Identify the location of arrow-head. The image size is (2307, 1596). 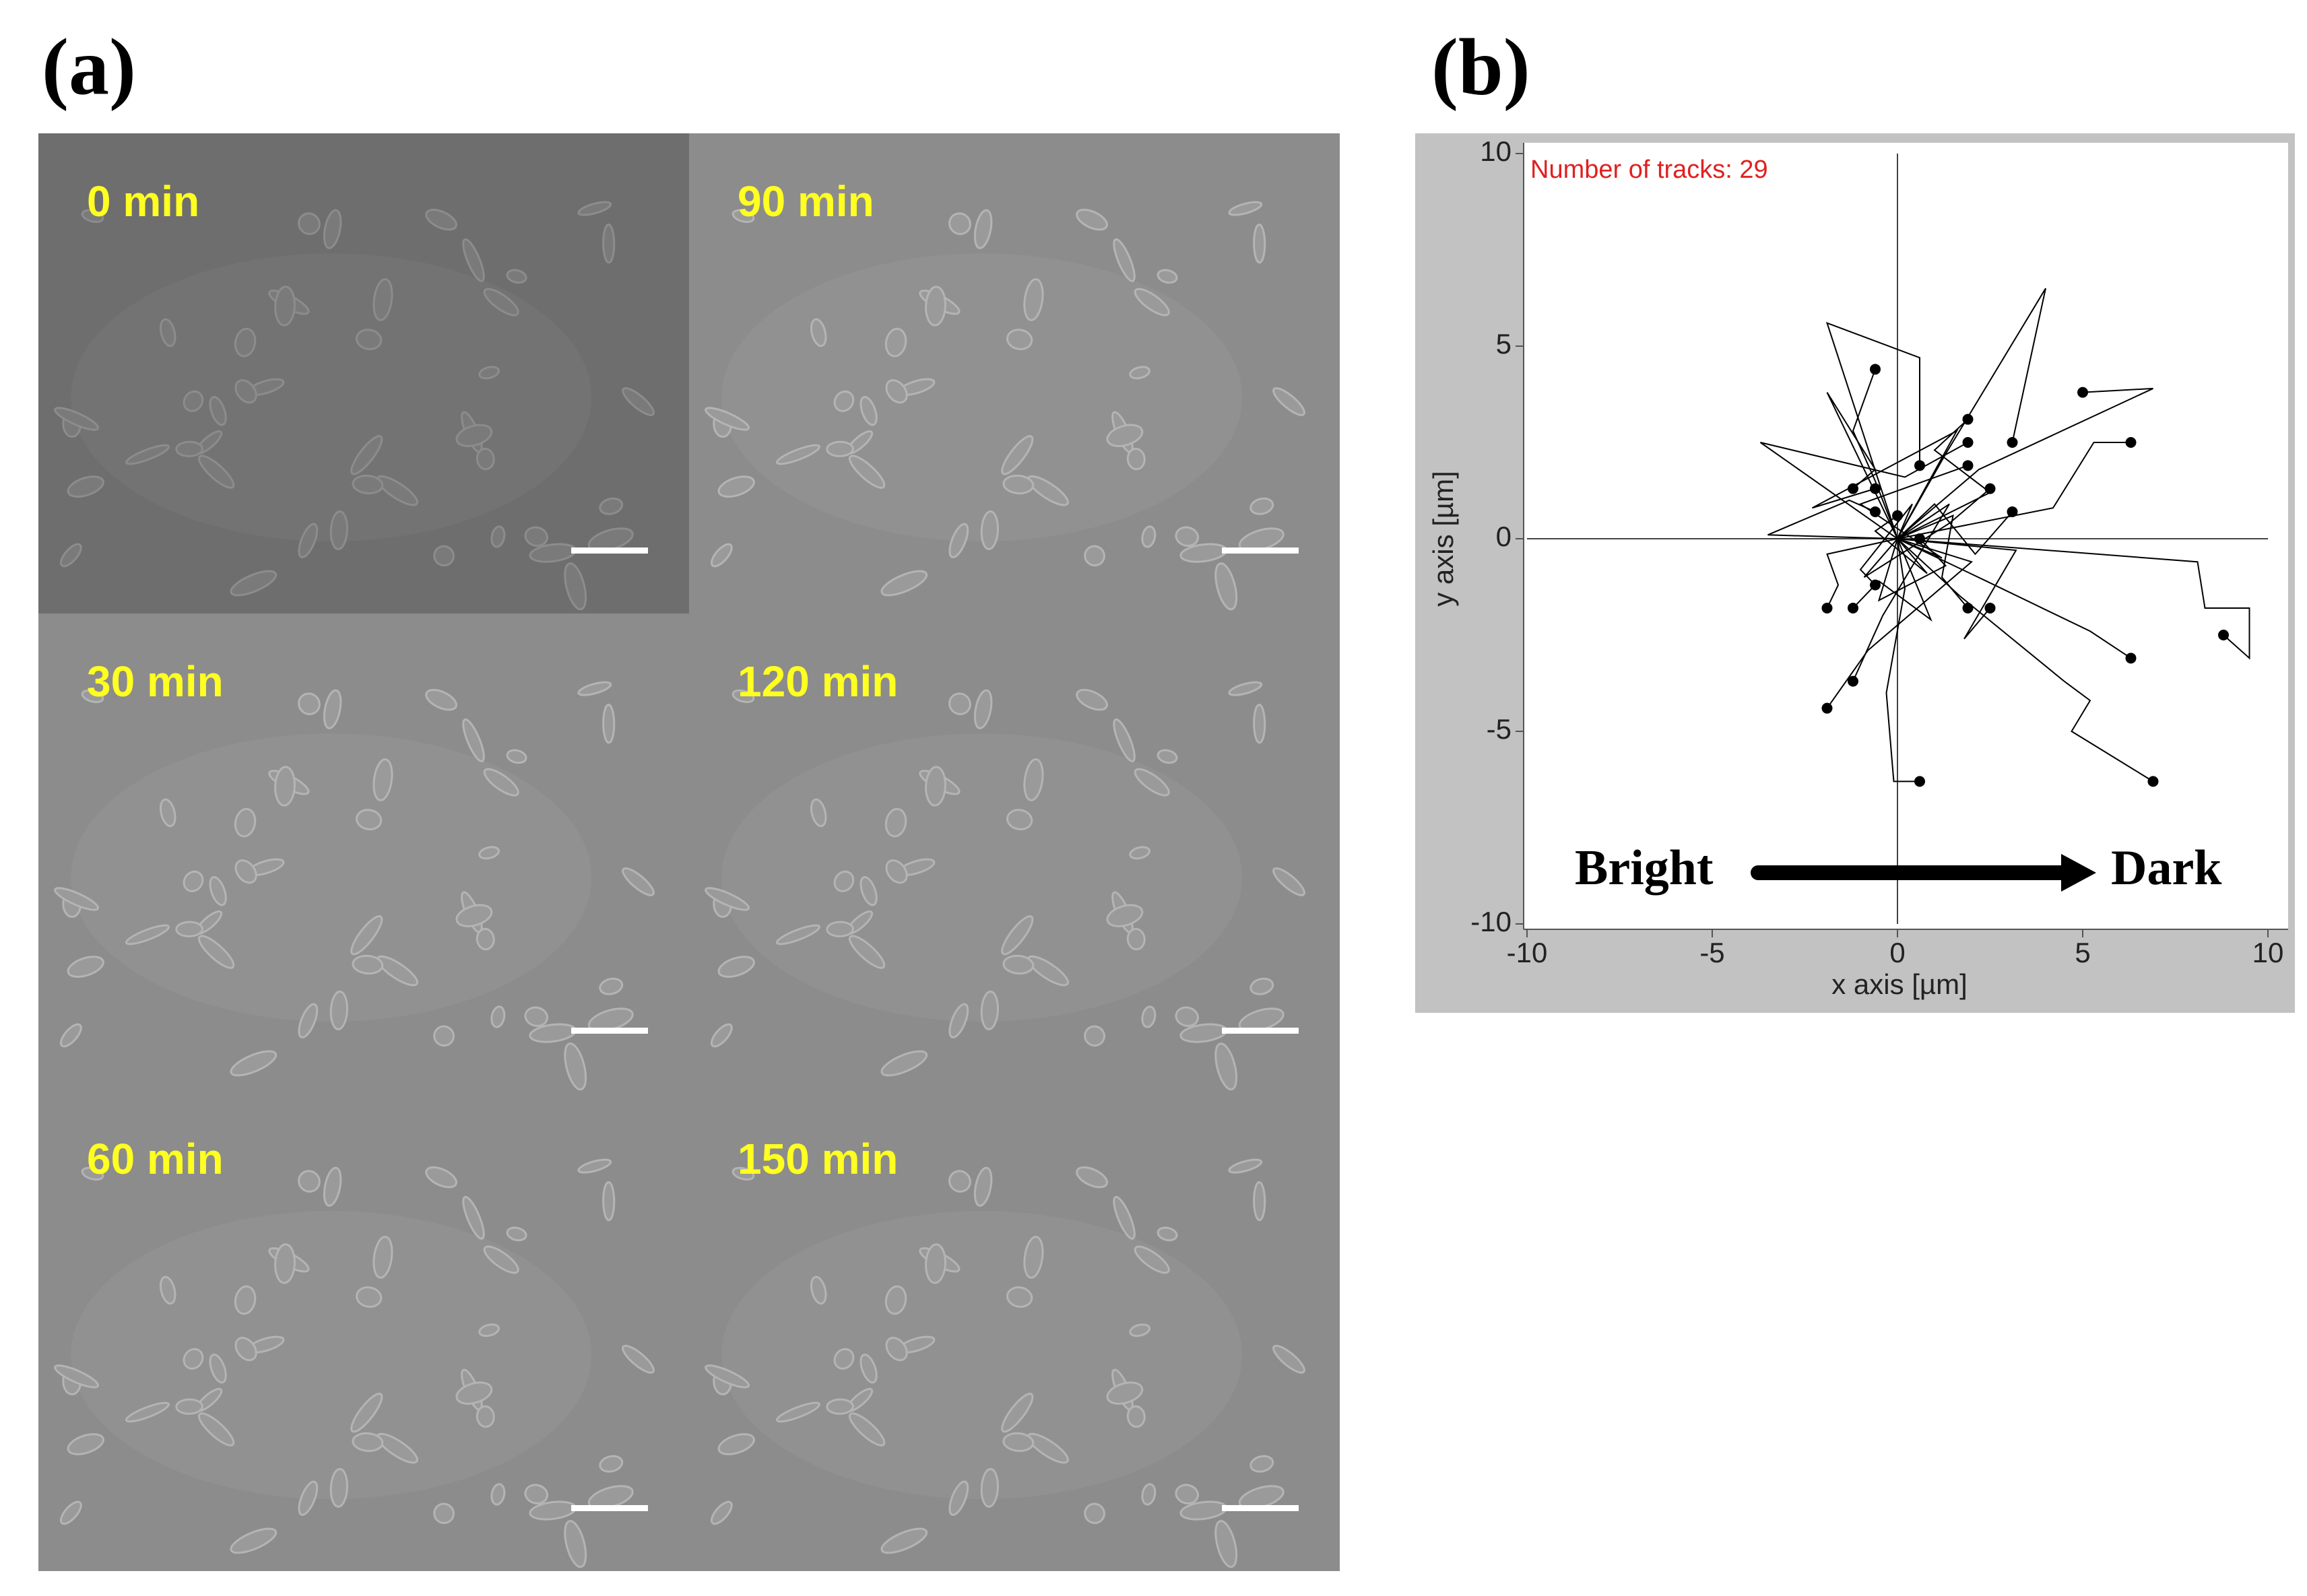
(2078, 873).